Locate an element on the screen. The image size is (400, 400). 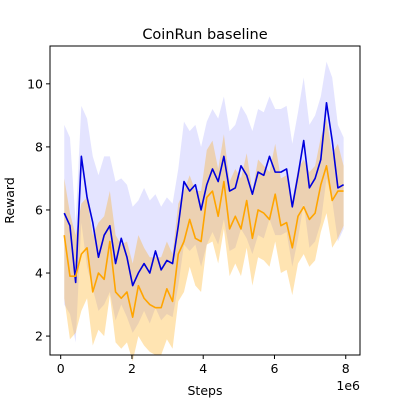
x-axis-label: Steps is located at coordinates (205, 390).